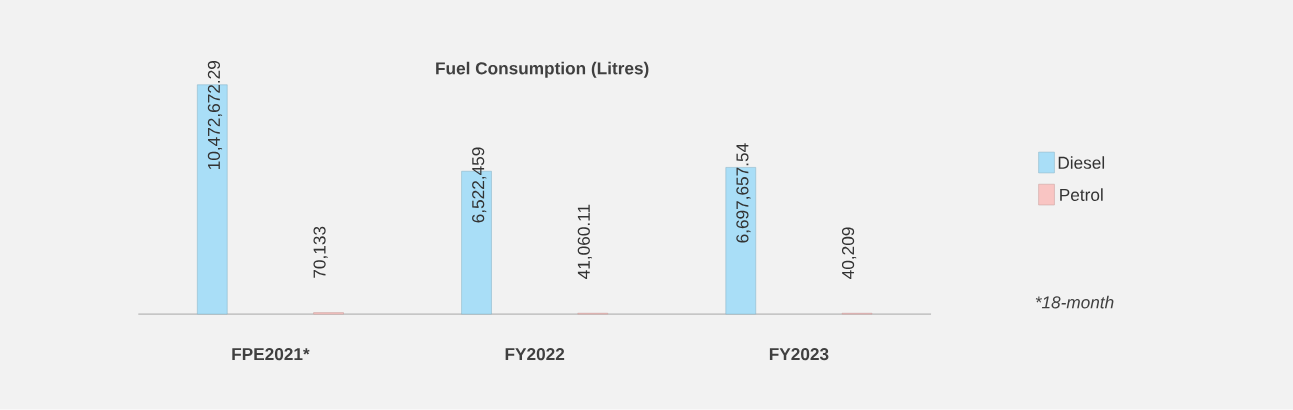 The image size is (1293, 410). Describe the element at coordinates (849, 253) in the screenshot. I see `data-label: 40,209` at that location.